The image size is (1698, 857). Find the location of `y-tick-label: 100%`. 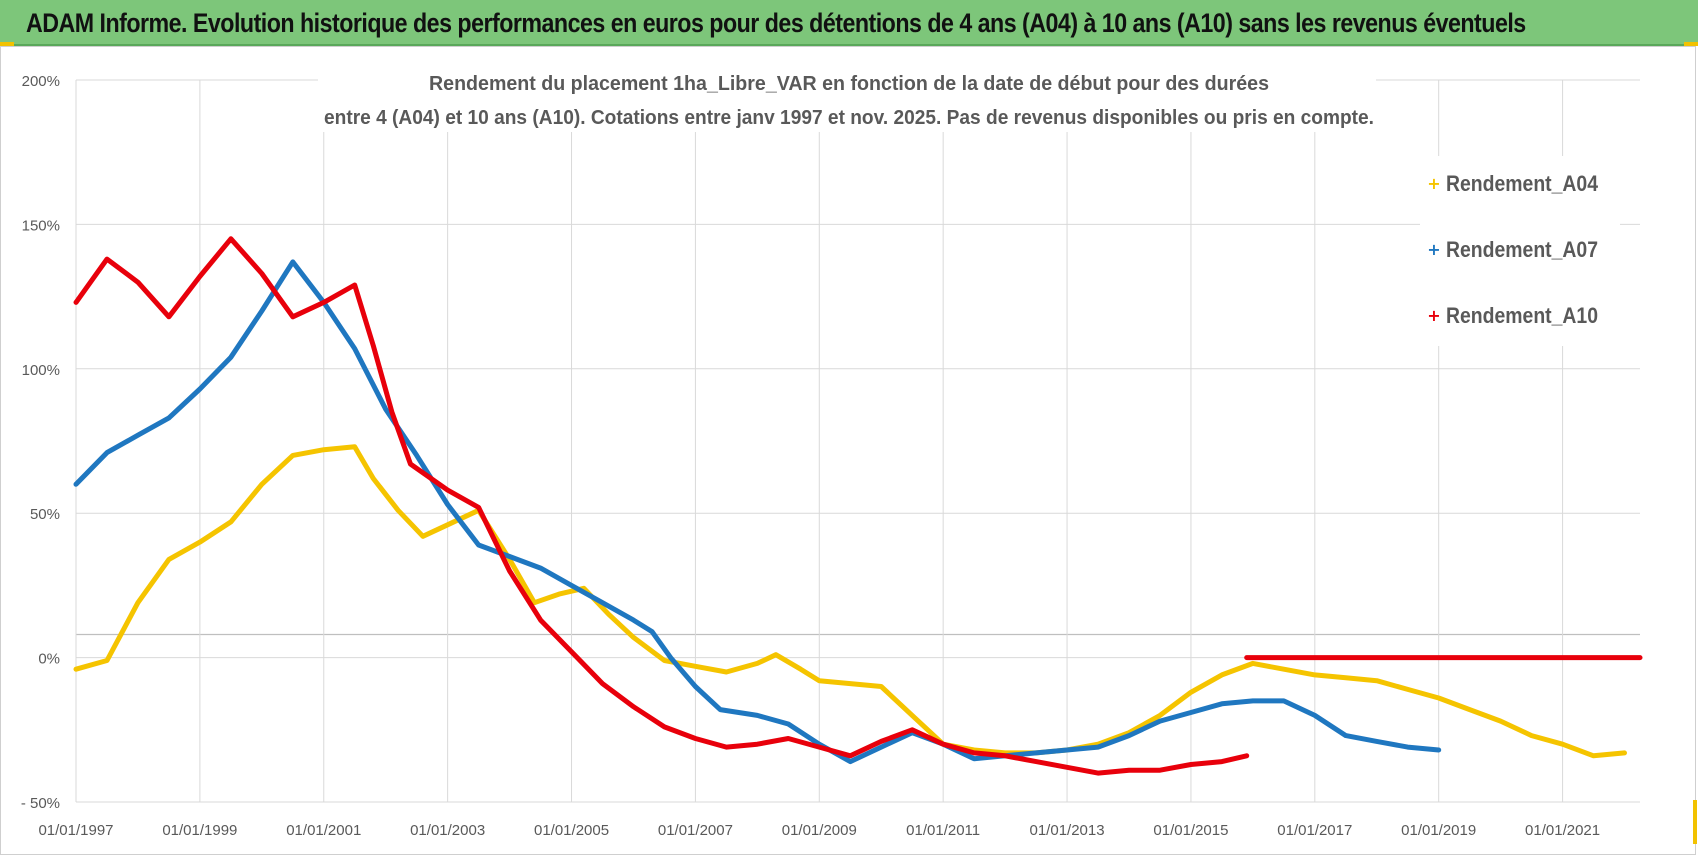

y-tick-label: 100% is located at coordinates (41, 370).